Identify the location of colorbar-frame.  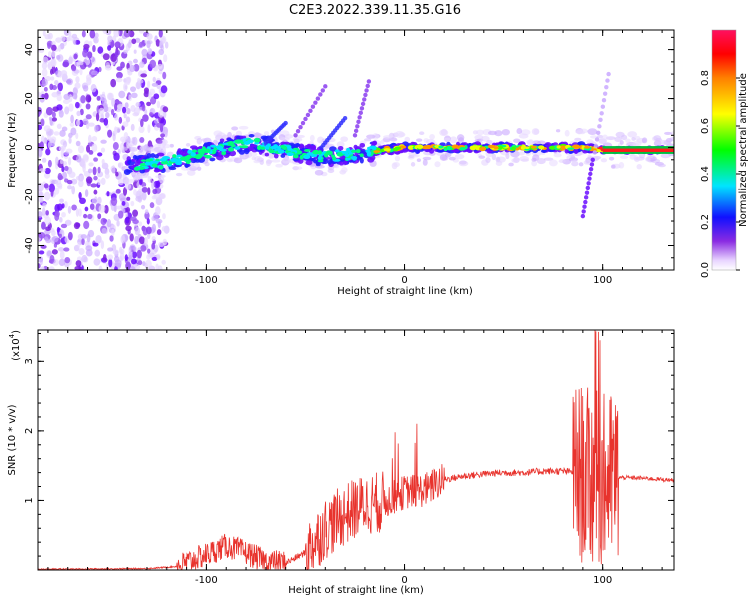
(724, 150).